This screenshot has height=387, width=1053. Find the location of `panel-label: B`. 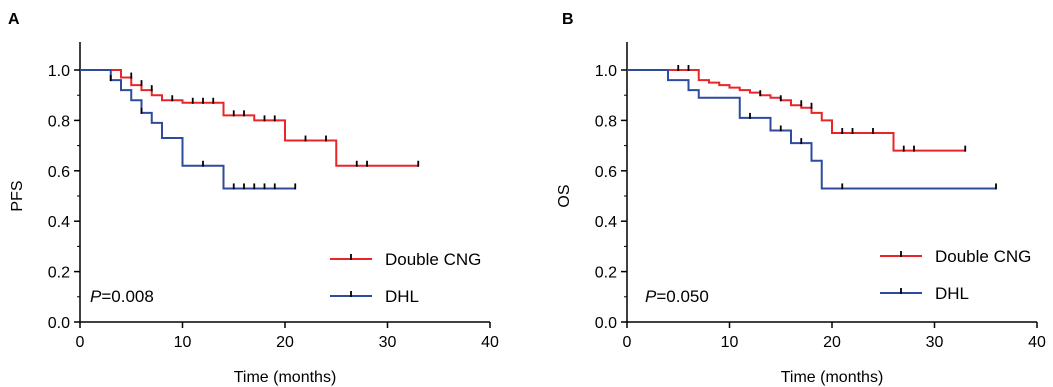

panel-label: B is located at coordinates (568, 19).